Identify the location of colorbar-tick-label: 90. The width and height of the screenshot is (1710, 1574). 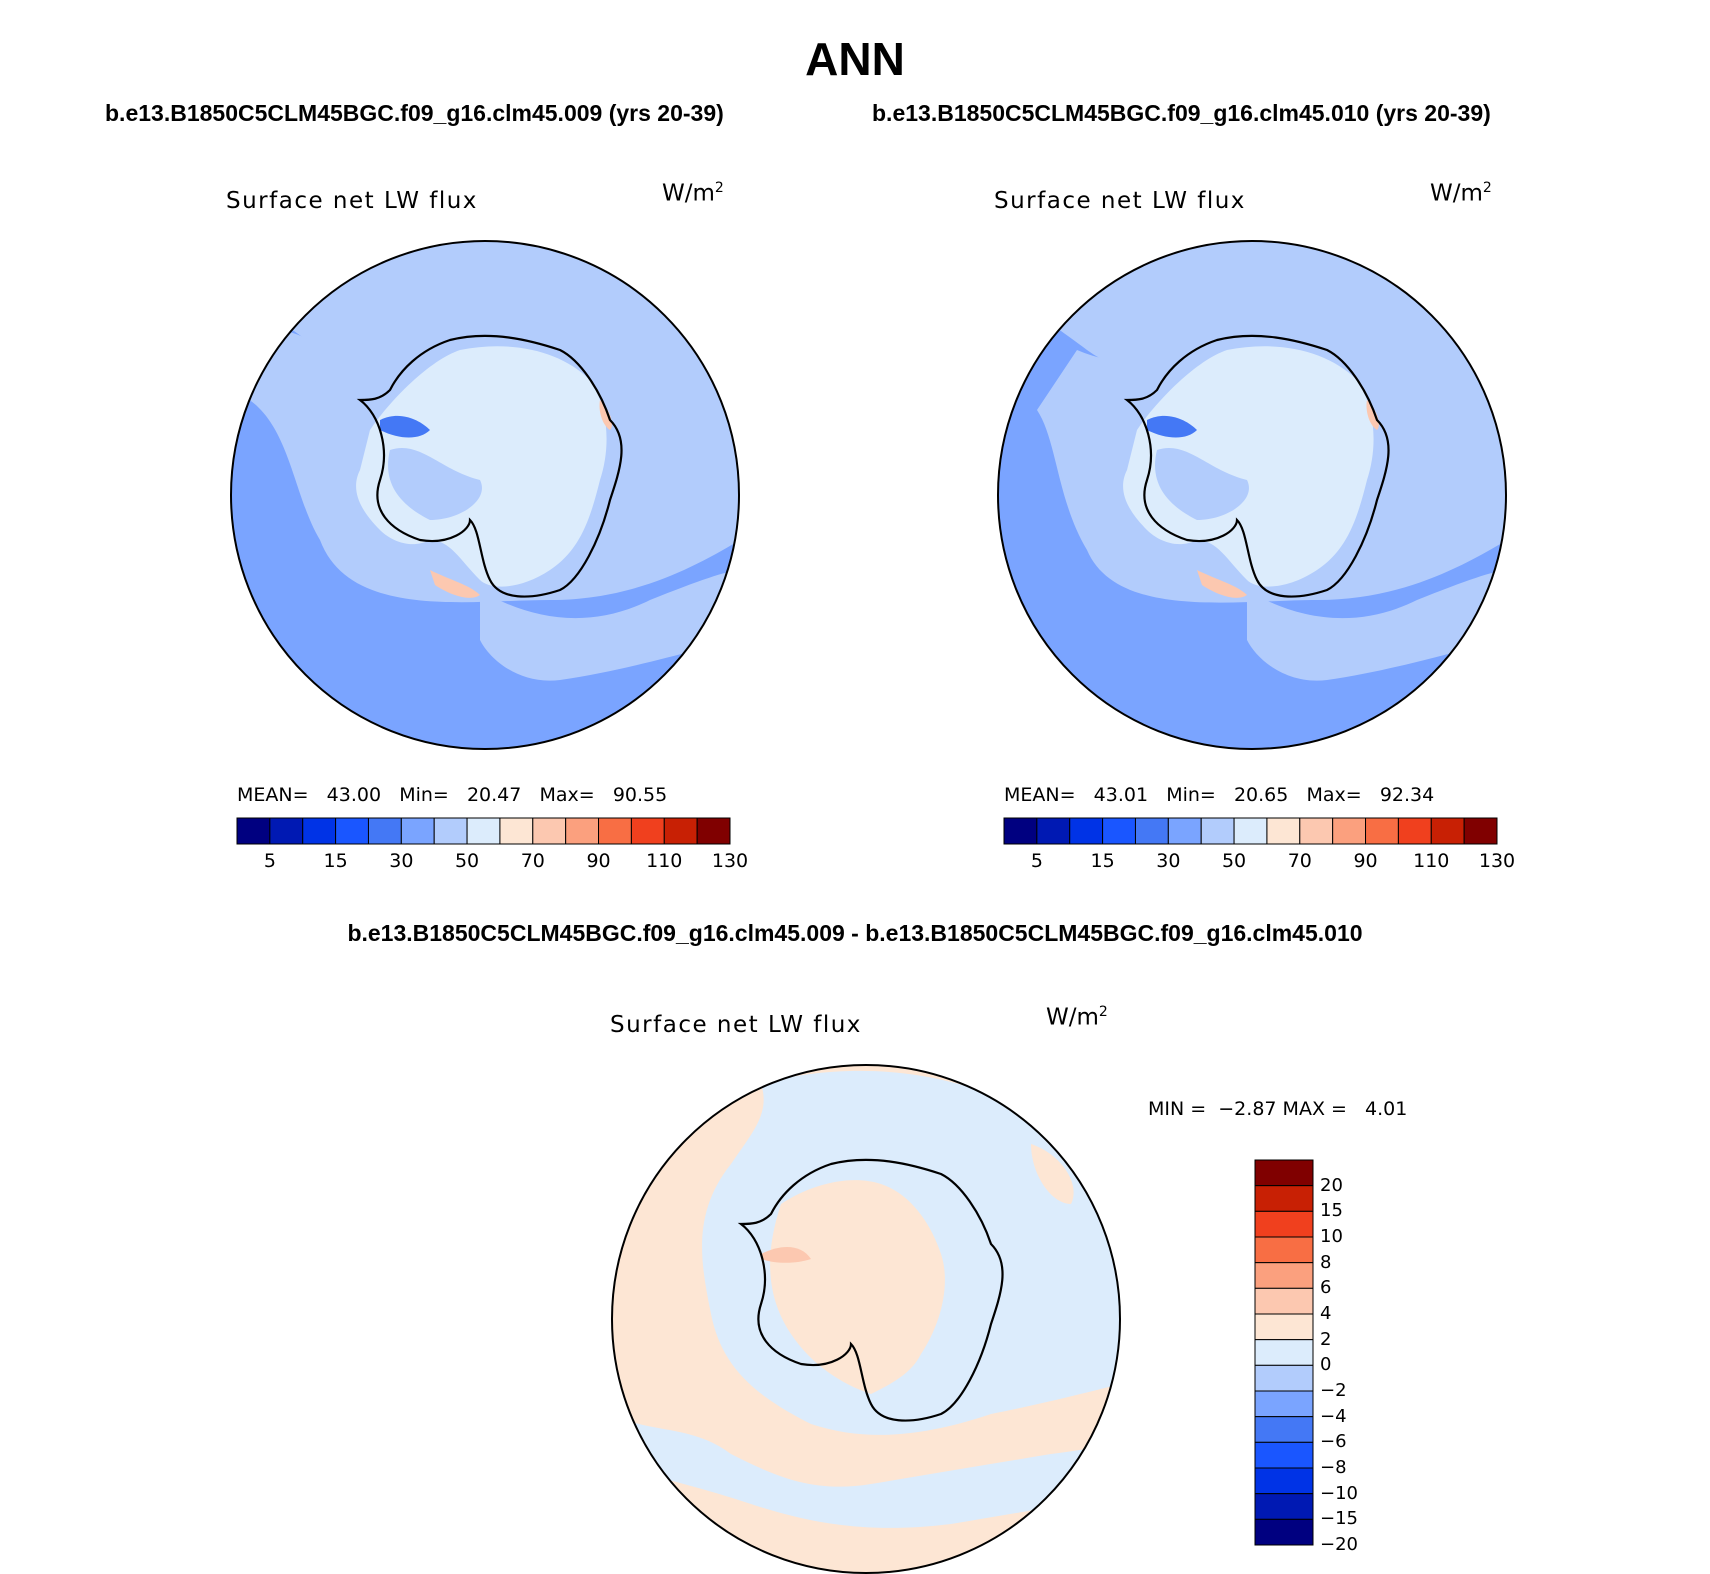
(598, 861).